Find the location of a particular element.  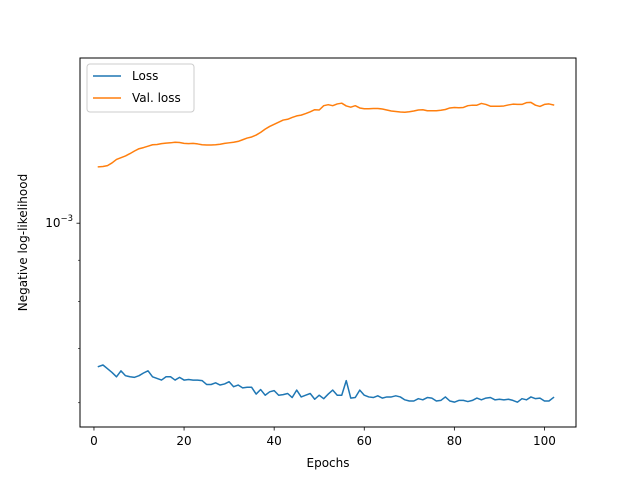

y-tick-label: 10−3 is located at coordinates (59, 222).